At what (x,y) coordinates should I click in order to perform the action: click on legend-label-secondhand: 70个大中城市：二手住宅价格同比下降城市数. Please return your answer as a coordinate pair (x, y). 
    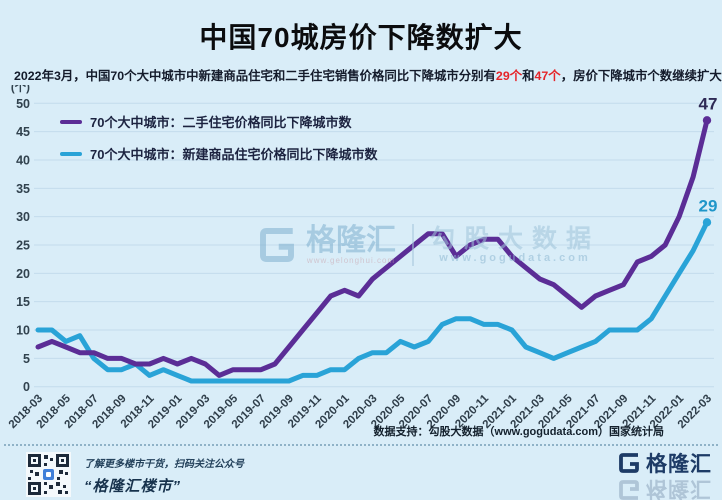
    Looking at the image, I should click on (221, 122).